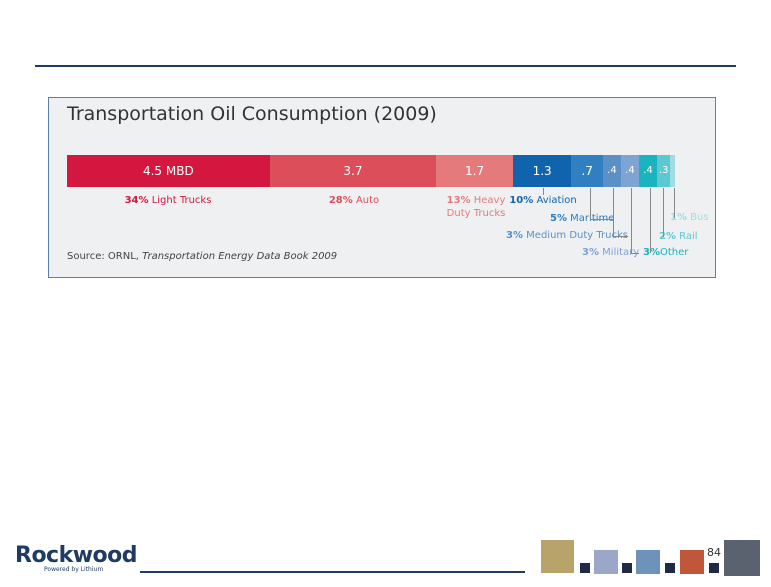 The height and width of the screenshot is (587, 771). Describe the element at coordinates (592, 218) in the screenshot. I see `category-name: Maritime` at that location.